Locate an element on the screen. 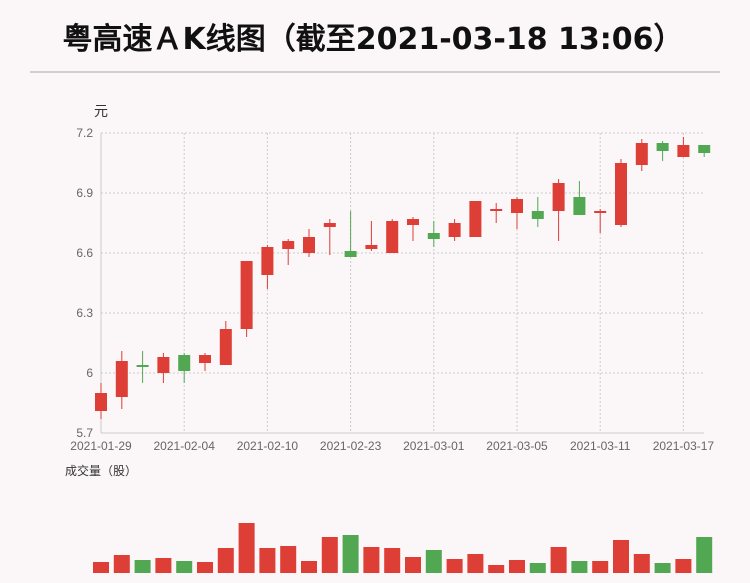  y-tick-label: 6.9 is located at coordinates (84, 193).